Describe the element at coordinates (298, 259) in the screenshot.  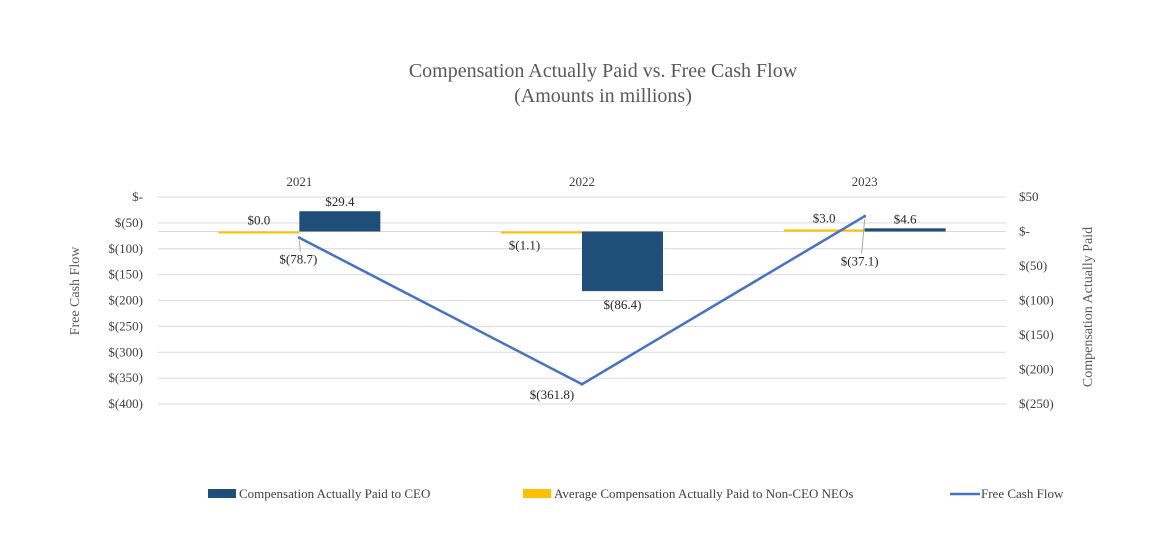
I see `fcf-data-label: $(78.7)` at that location.